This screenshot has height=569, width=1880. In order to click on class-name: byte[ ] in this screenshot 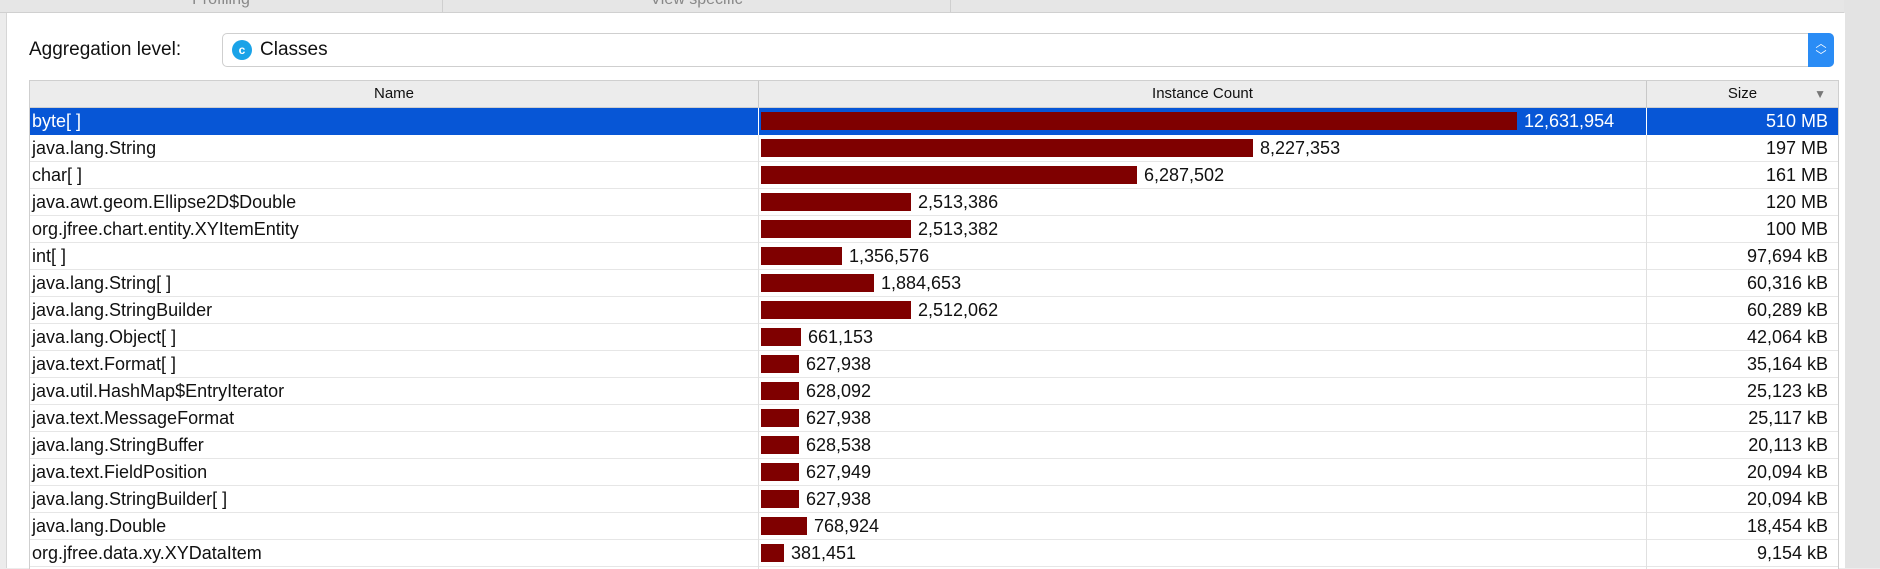, I will do `click(394, 121)`.